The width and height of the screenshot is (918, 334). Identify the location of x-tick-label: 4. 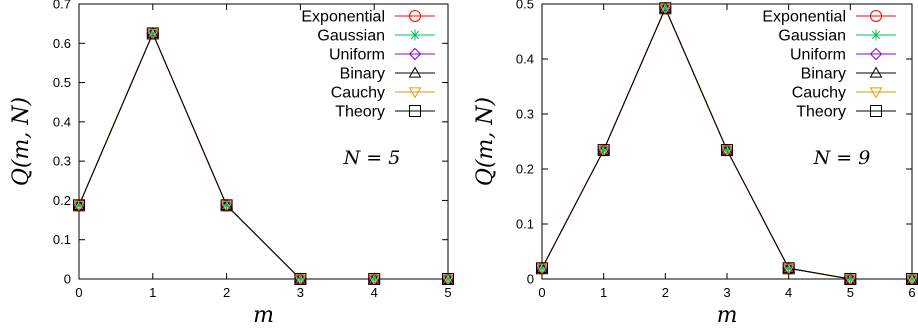
(788, 292).